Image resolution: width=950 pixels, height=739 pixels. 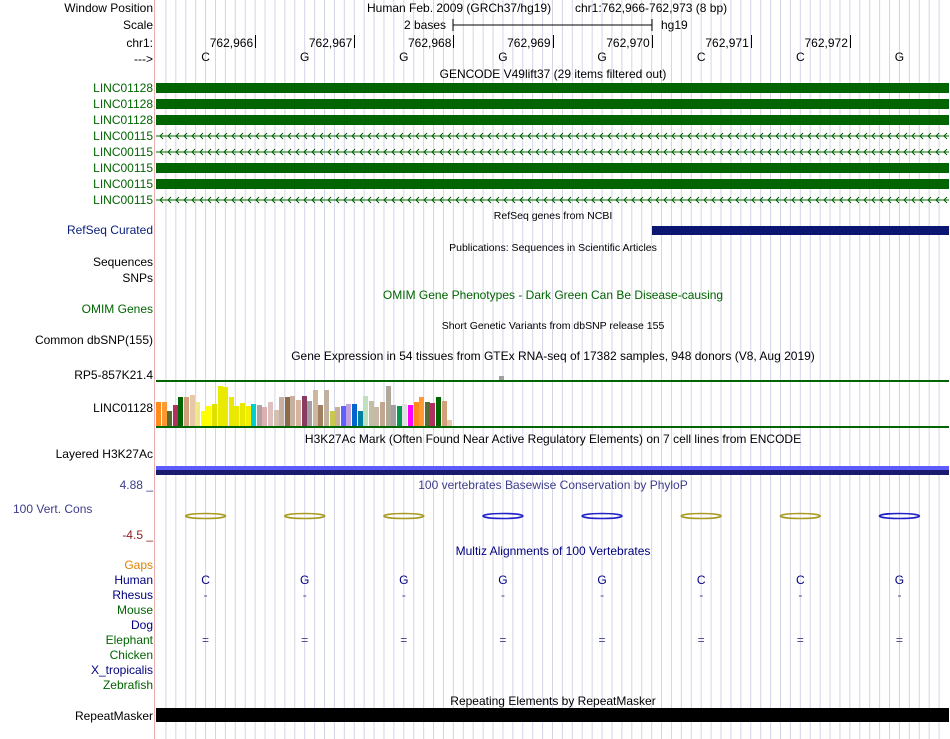 What do you see at coordinates (138, 565) in the screenshot?
I see `multiz-gaps-label: Gaps` at bounding box center [138, 565].